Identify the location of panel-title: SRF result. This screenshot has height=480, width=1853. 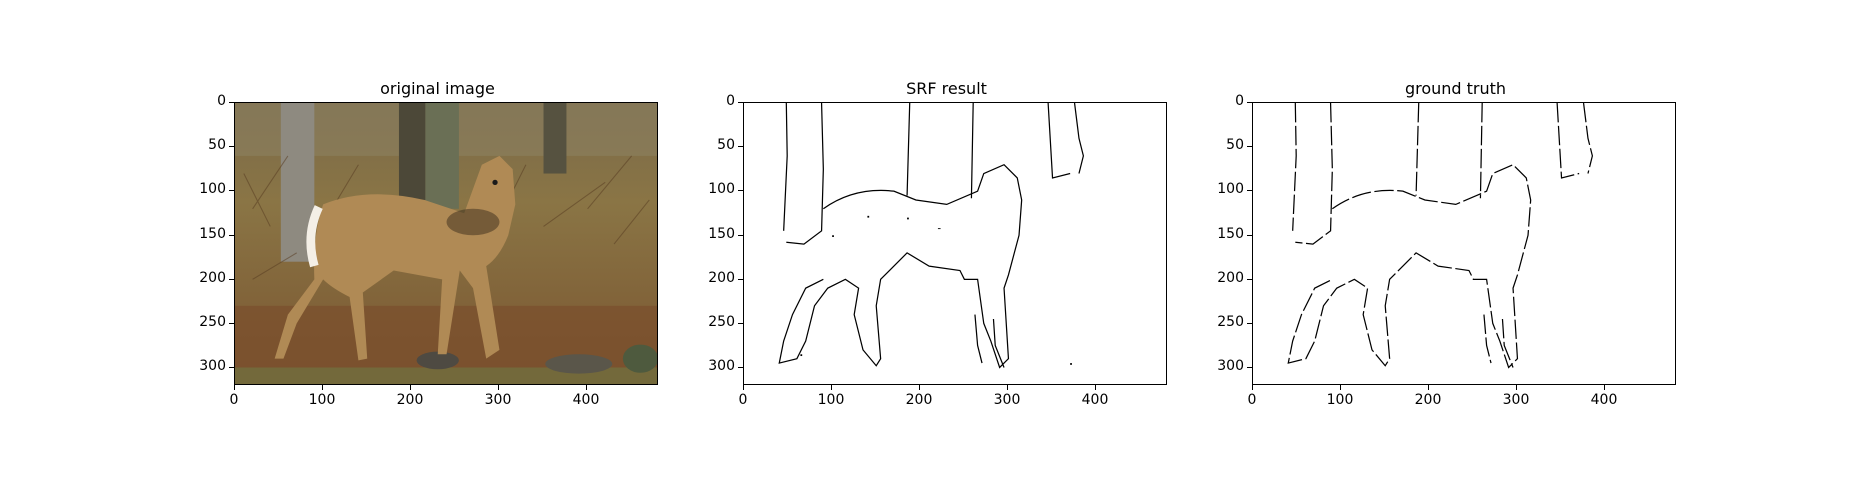
(946, 88).